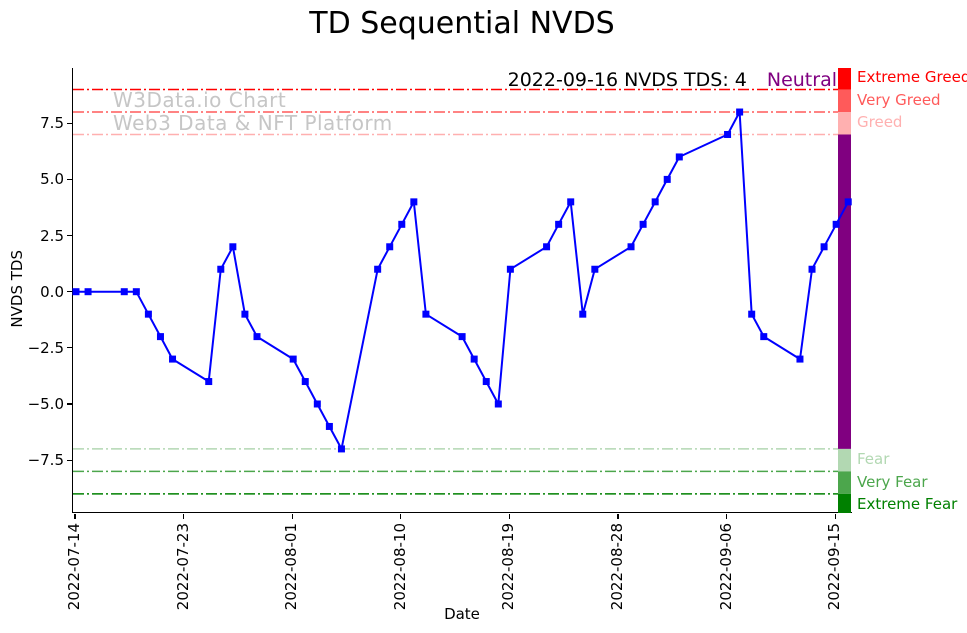 The width and height of the screenshot is (967, 633). I want to click on y-tick-label: −5.0, so click(45, 404).